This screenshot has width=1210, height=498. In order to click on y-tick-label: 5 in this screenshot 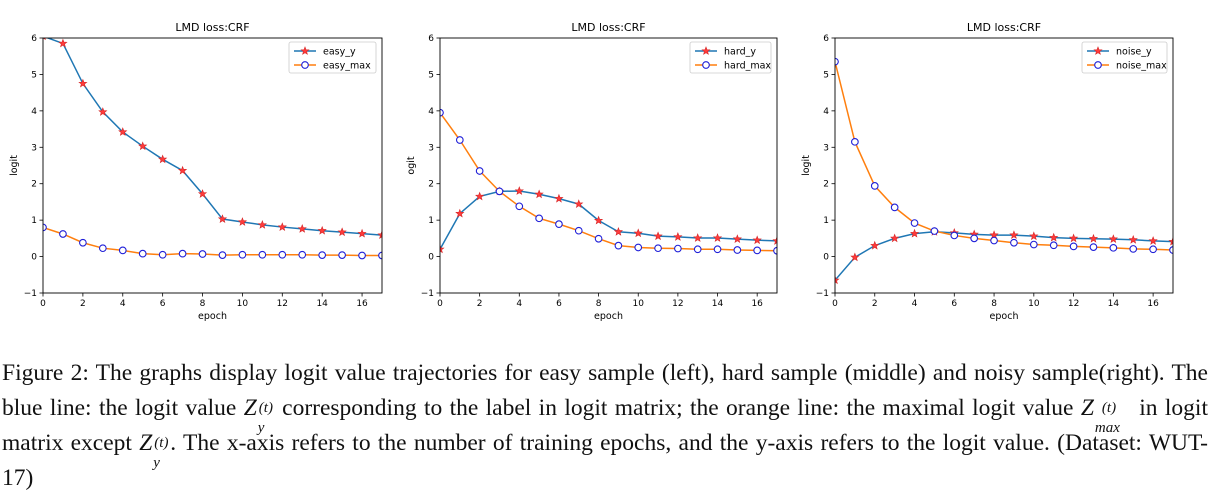, I will do `click(34, 75)`.